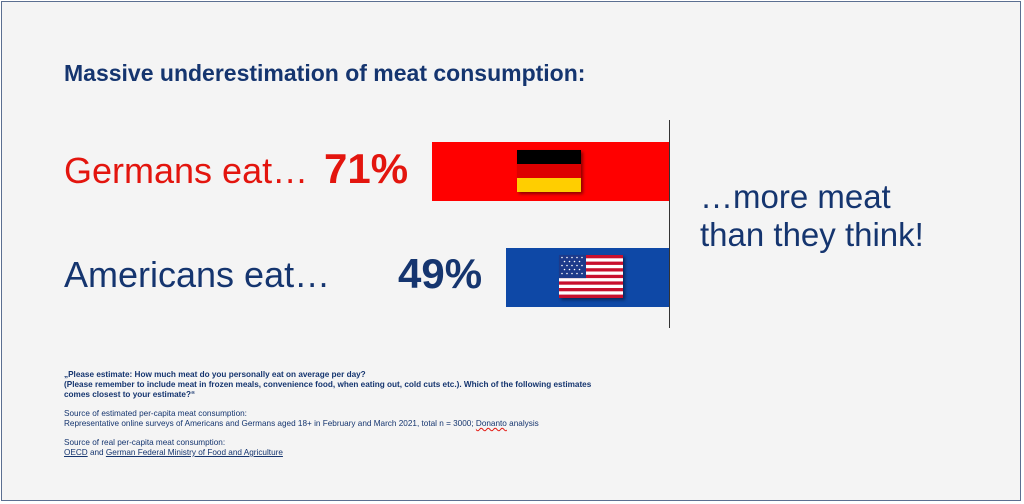 The width and height of the screenshot is (1024, 504). I want to click on bar-americans, so click(588, 277).